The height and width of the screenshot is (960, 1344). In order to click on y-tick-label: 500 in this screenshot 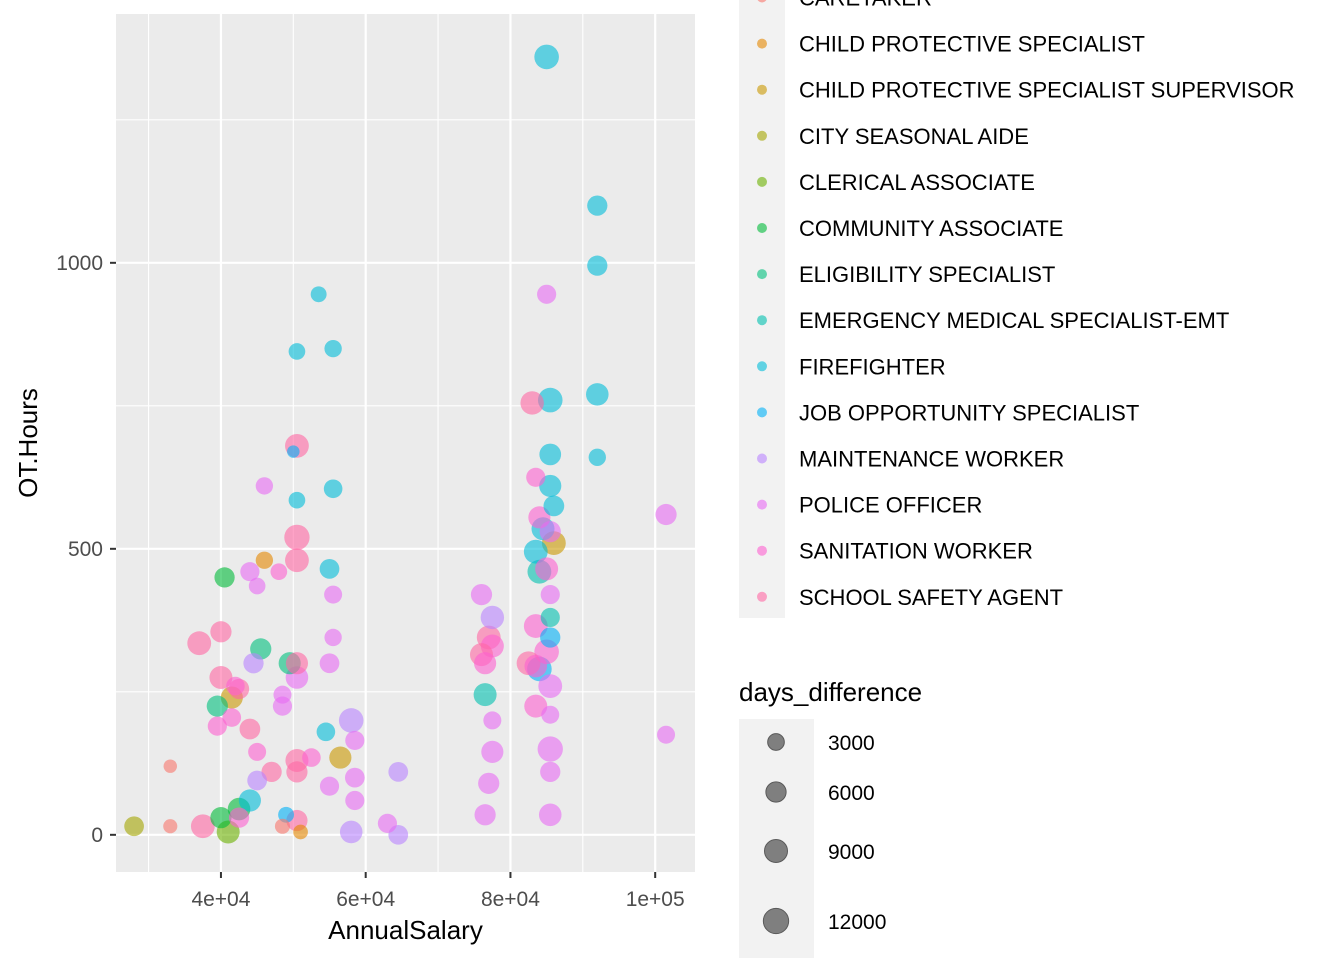, I will do `click(85, 549)`.